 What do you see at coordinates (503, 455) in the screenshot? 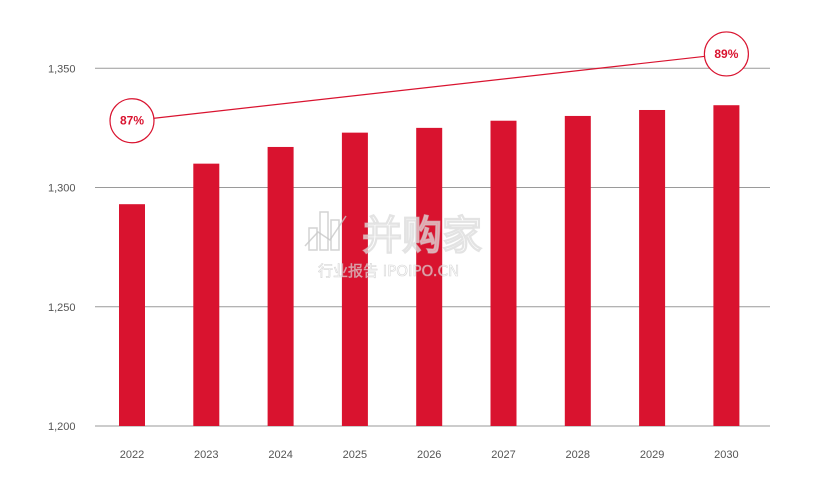
I see `x-tick-label: 2027` at bounding box center [503, 455].